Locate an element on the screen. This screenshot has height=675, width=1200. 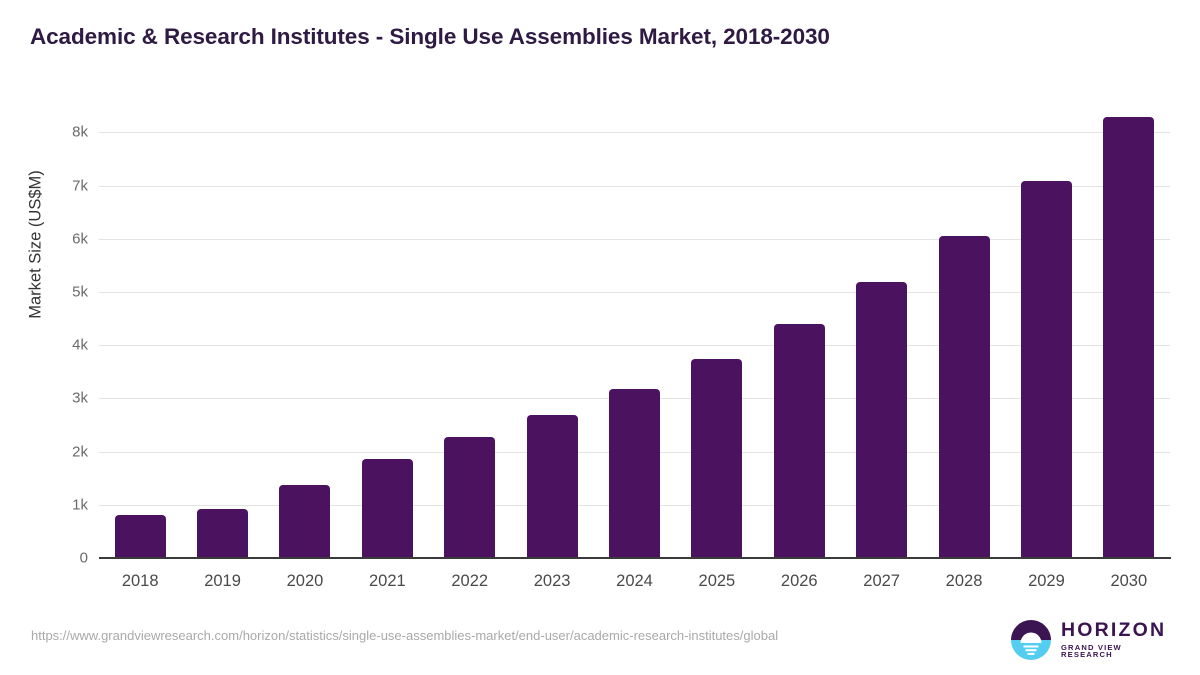
y-axis-tick-label: 3k is located at coordinates (80, 398).